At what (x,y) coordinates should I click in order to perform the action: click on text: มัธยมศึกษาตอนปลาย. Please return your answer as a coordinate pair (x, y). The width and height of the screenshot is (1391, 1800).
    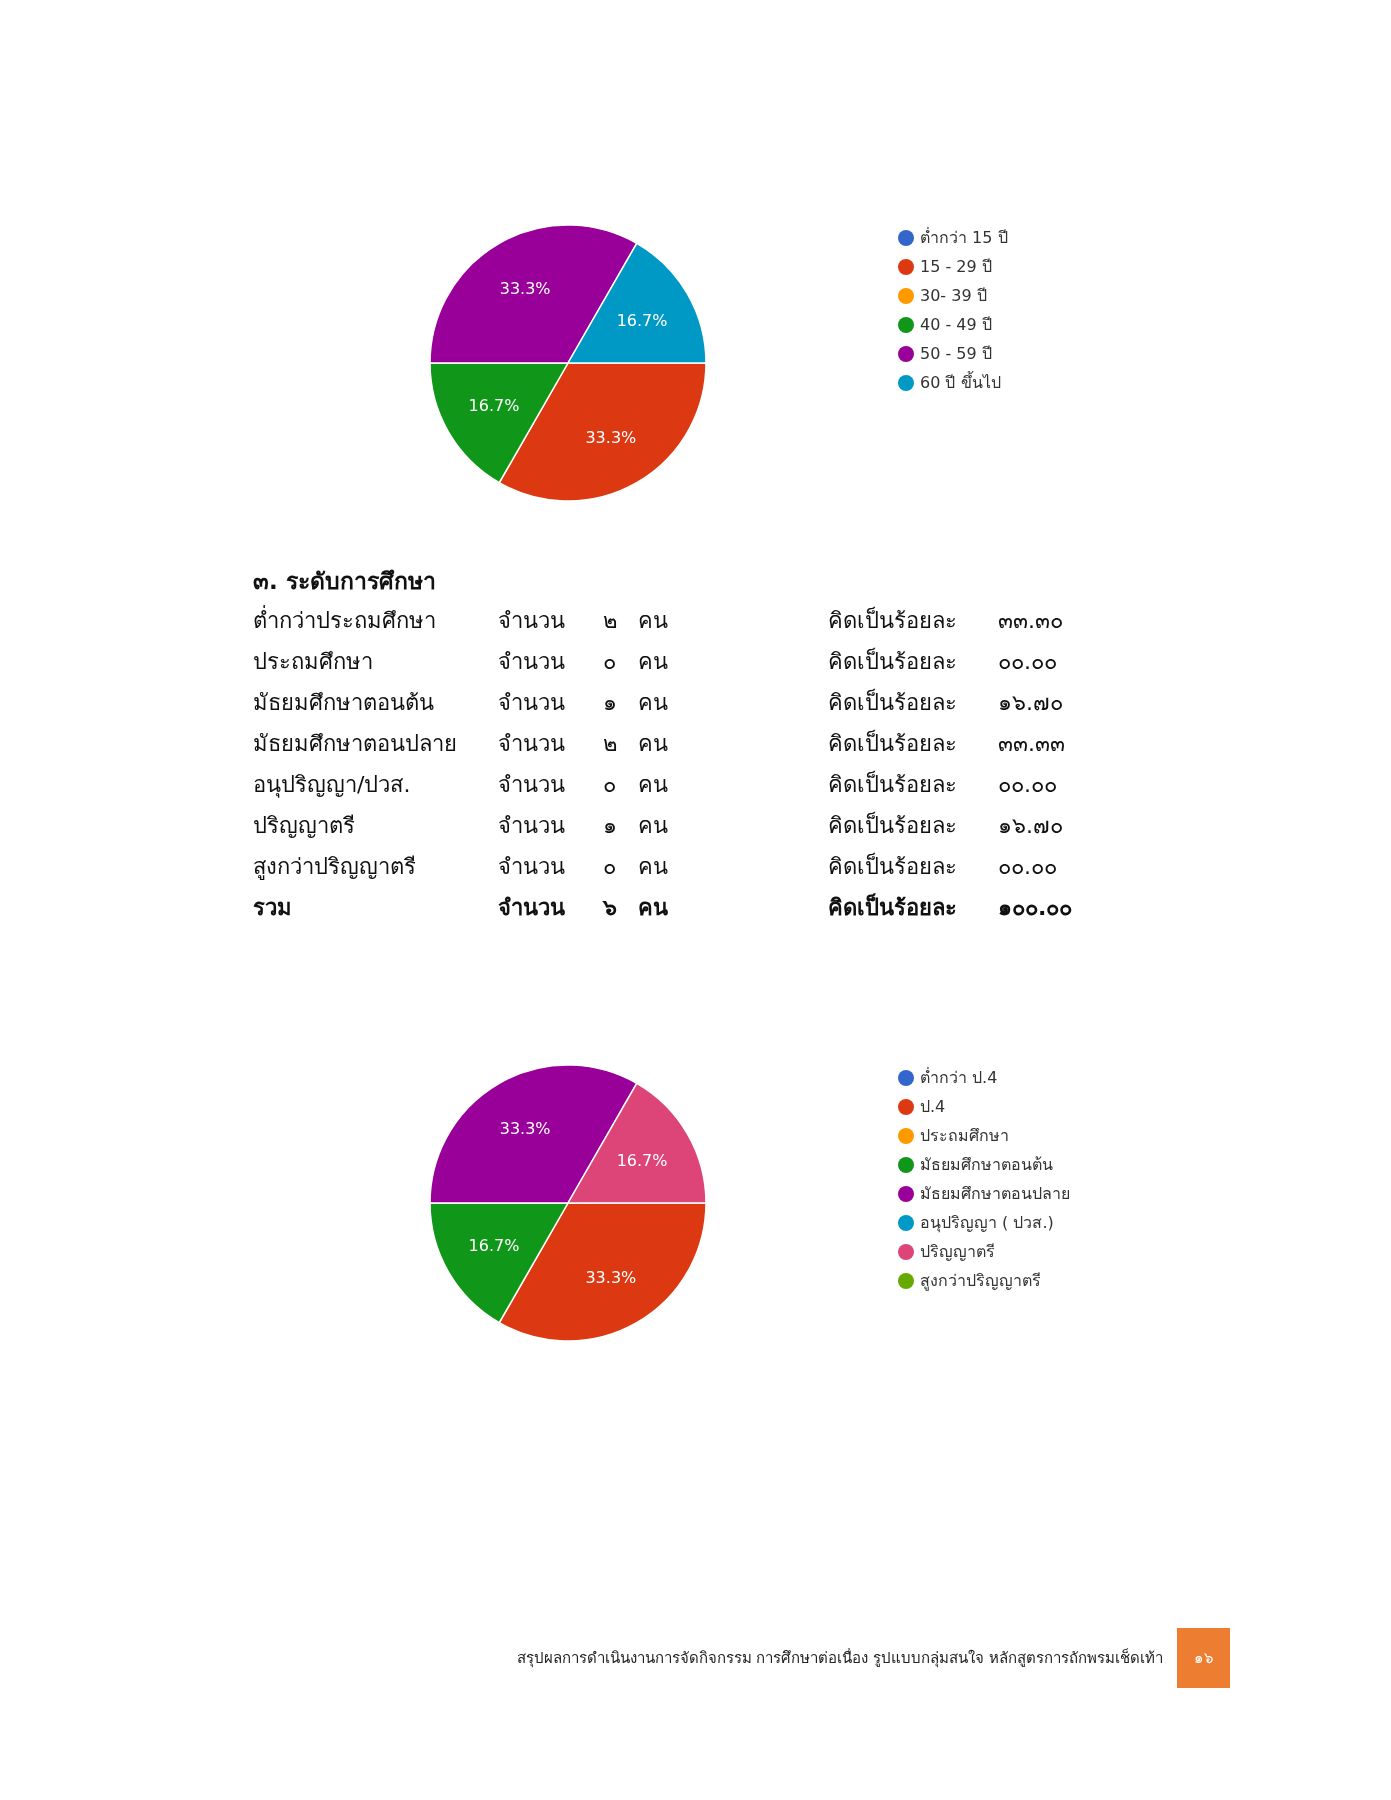
    Looking at the image, I should click on (355, 744).